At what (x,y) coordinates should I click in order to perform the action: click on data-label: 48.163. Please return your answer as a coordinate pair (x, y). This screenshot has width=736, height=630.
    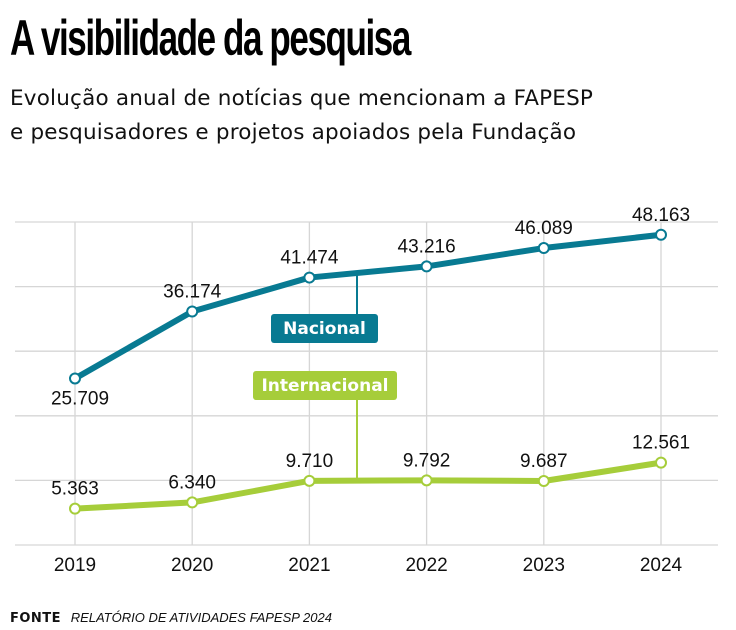
    Looking at the image, I should click on (661, 215).